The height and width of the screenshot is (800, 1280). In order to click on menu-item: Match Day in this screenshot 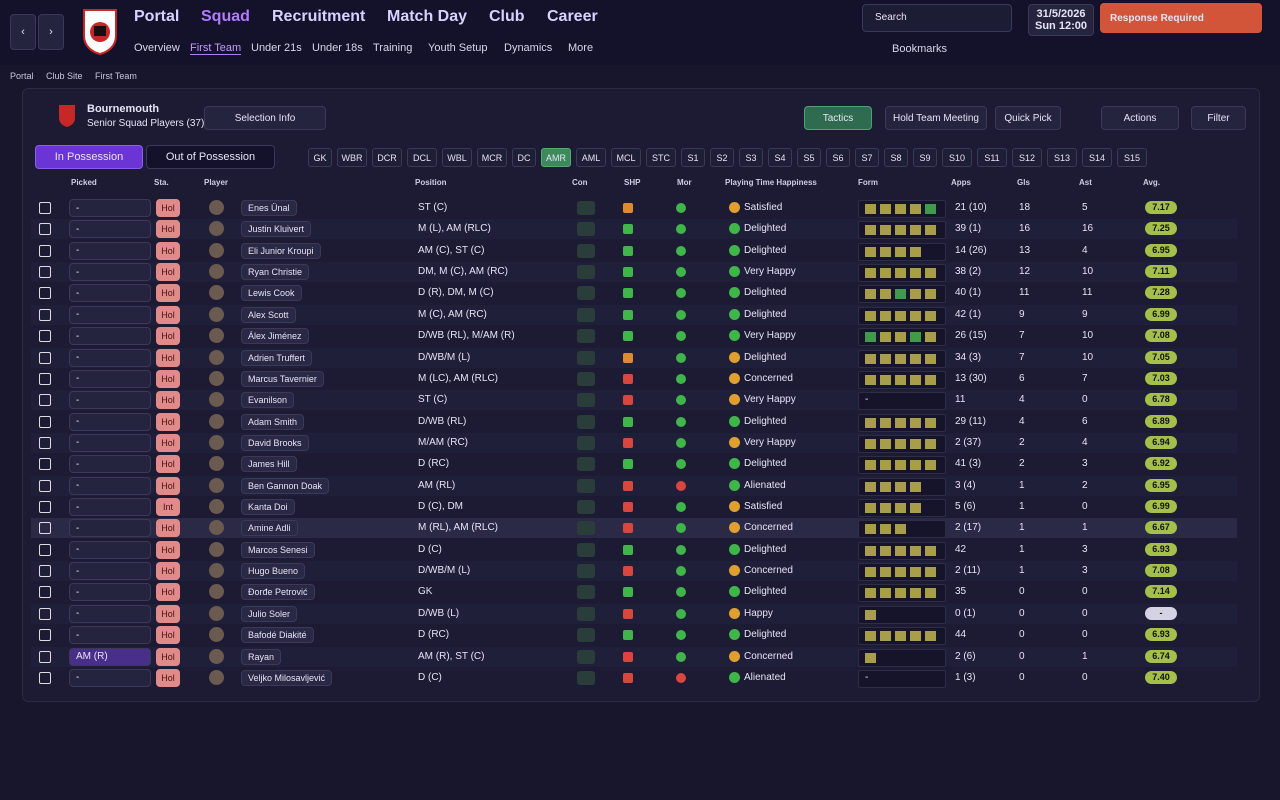, I will do `click(427, 16)`.